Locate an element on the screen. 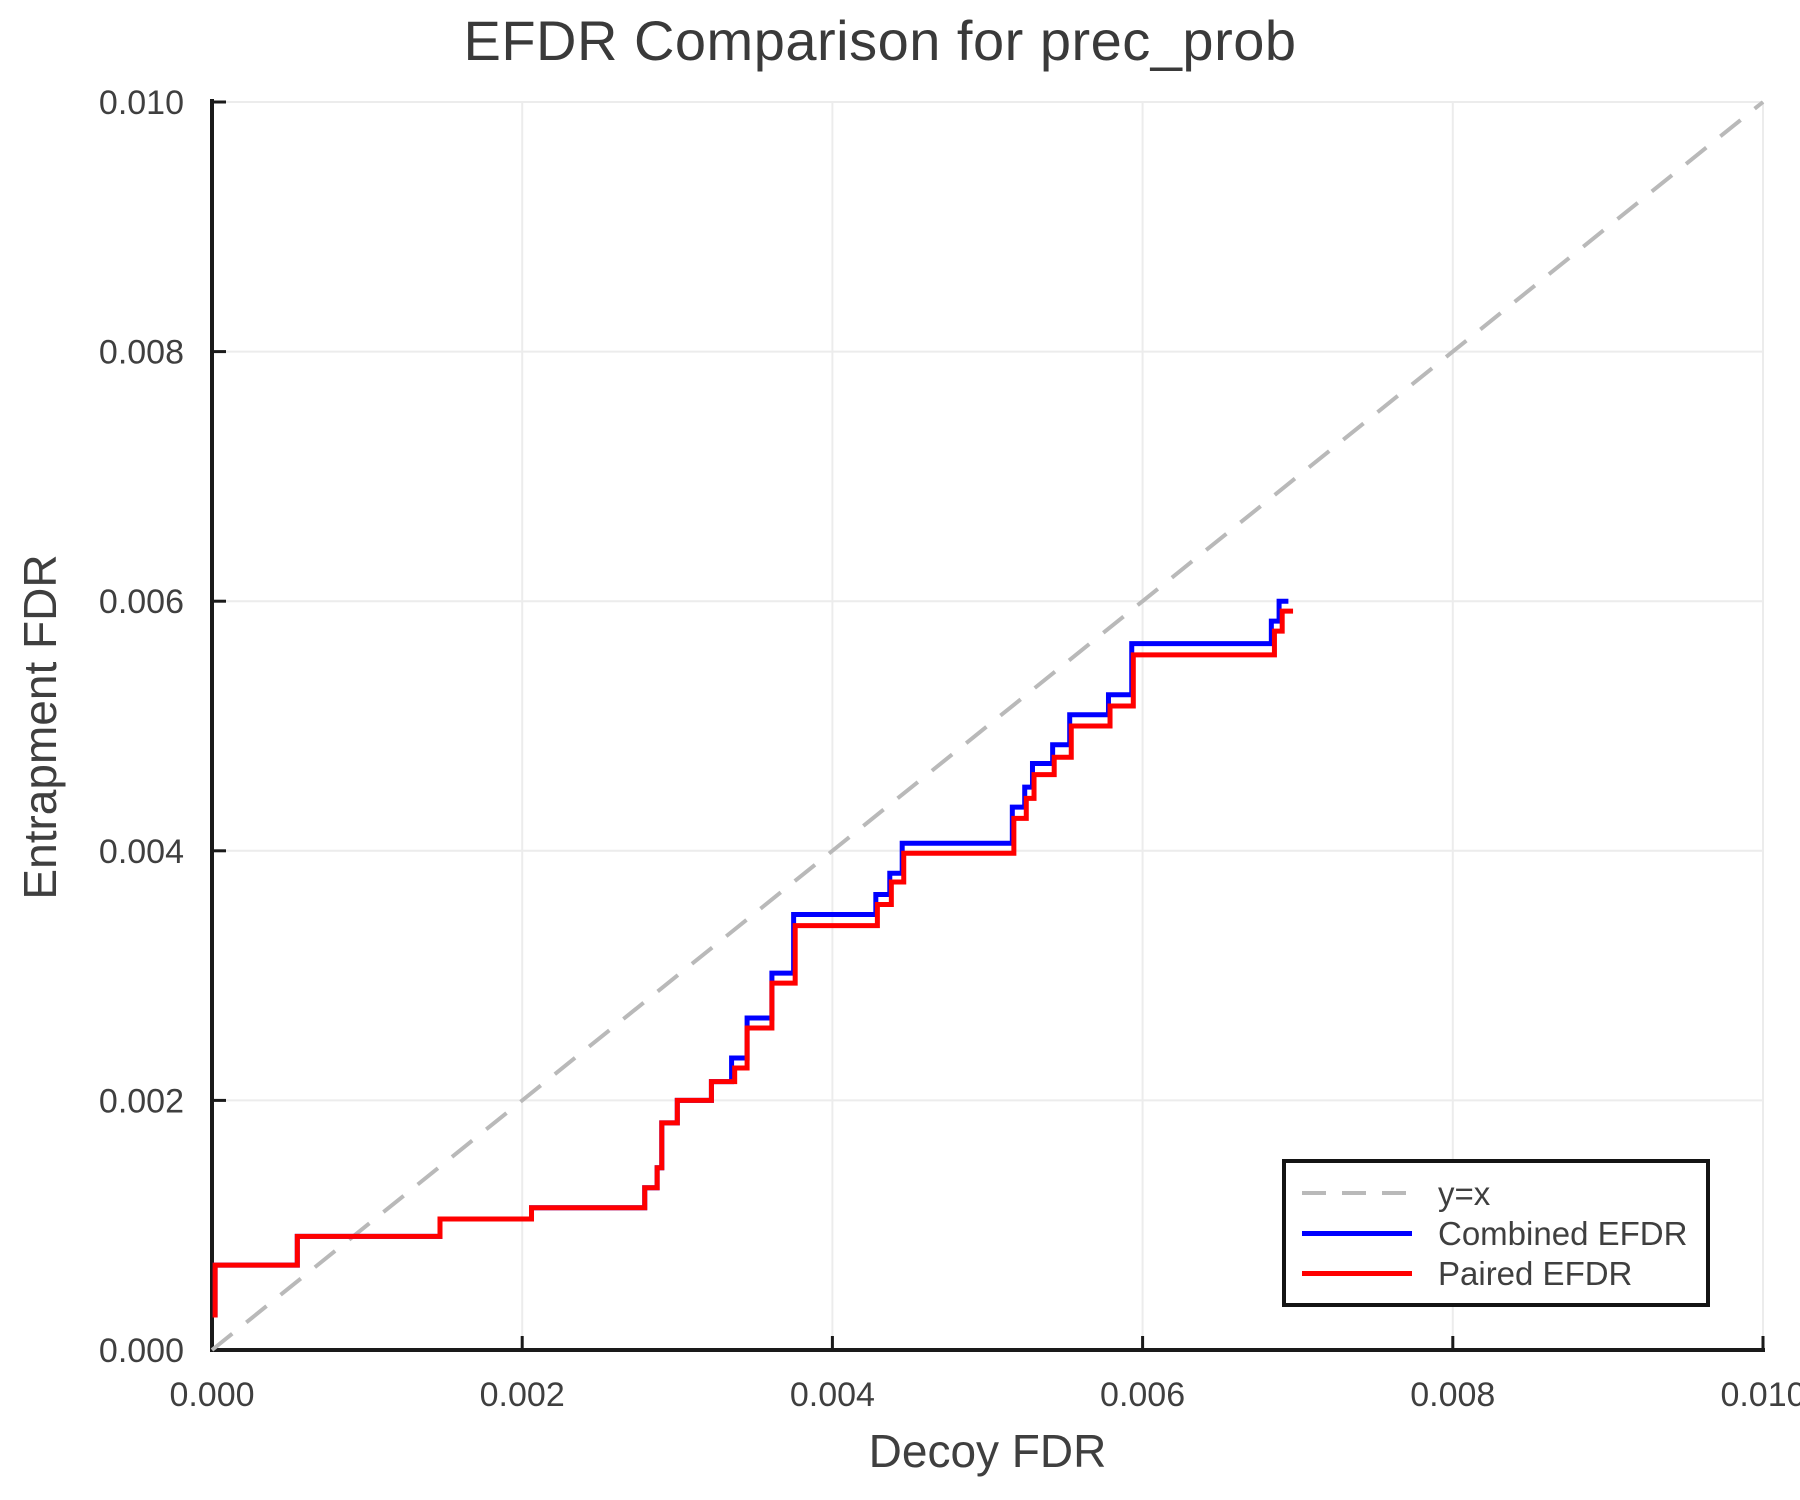 The width and height of the screenshot is (1800, 1500). legend-label-paired-efdr: Paired EFDR is located at coordinates (1535, 1273).